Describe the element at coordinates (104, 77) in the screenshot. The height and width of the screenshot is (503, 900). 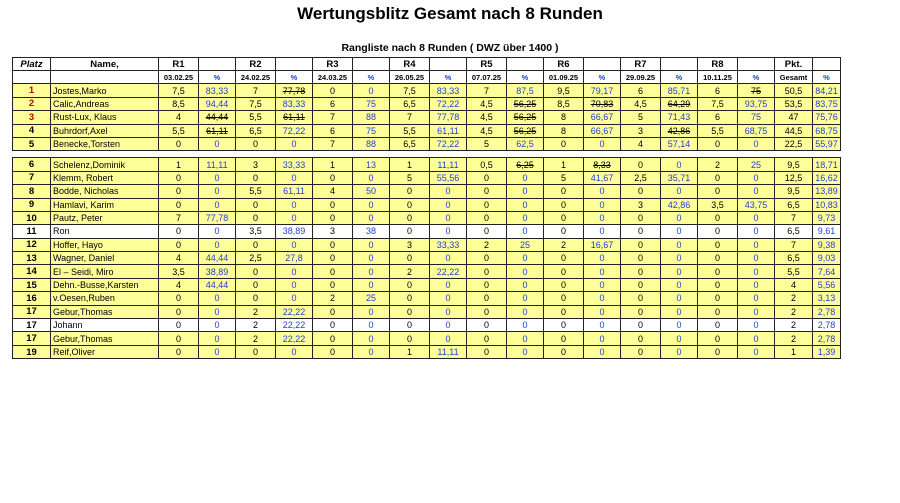
I see `date-header` at that location.